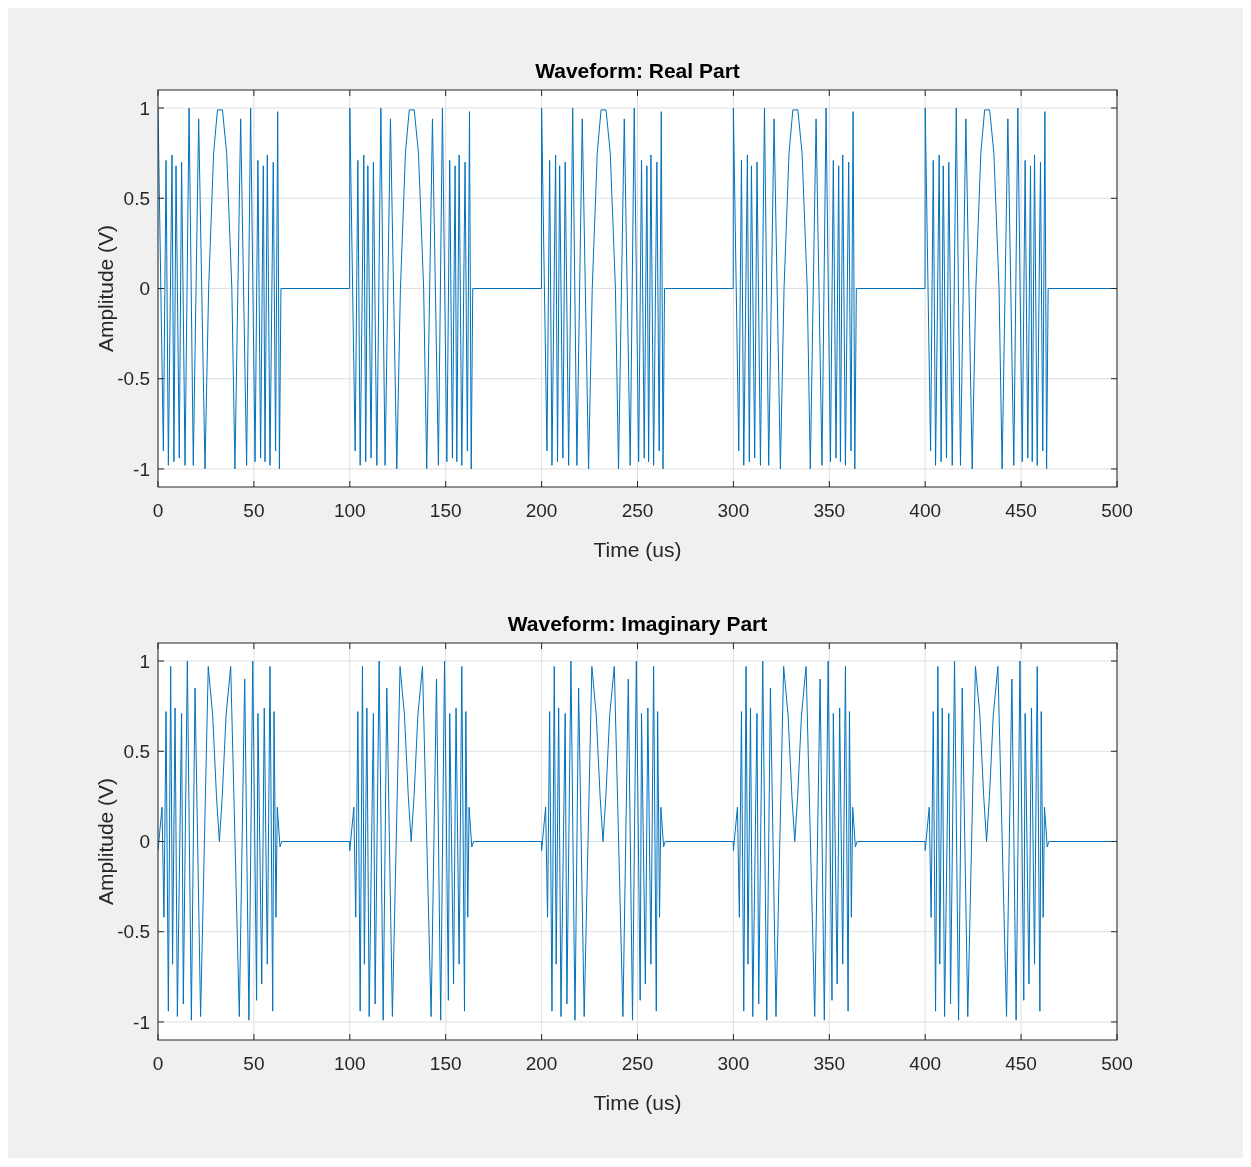  What do you see at coordinates (637, 70) in the screenshot?
I see `chart-title: Waveform: Real Part` at bounding box center [637, 70].